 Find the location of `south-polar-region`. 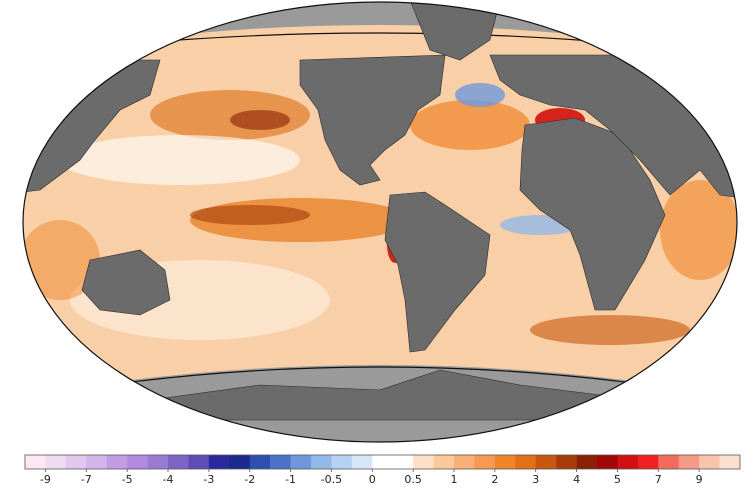

south-polar-region is located at coordinates (380, 403).